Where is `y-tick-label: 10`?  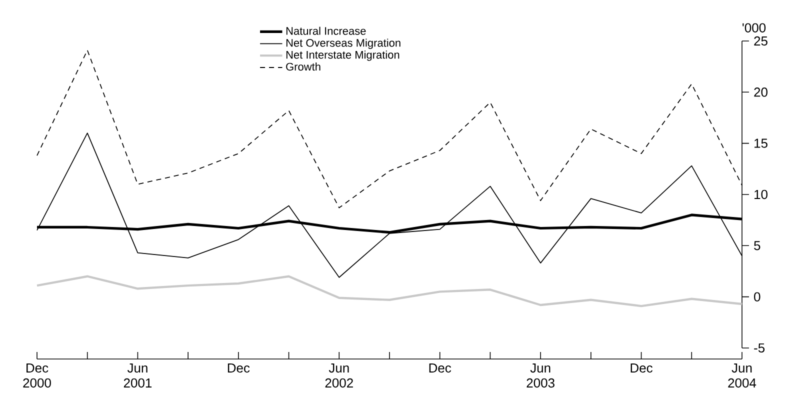 y-tick-label: 10 is located at coordinates (761, 195).